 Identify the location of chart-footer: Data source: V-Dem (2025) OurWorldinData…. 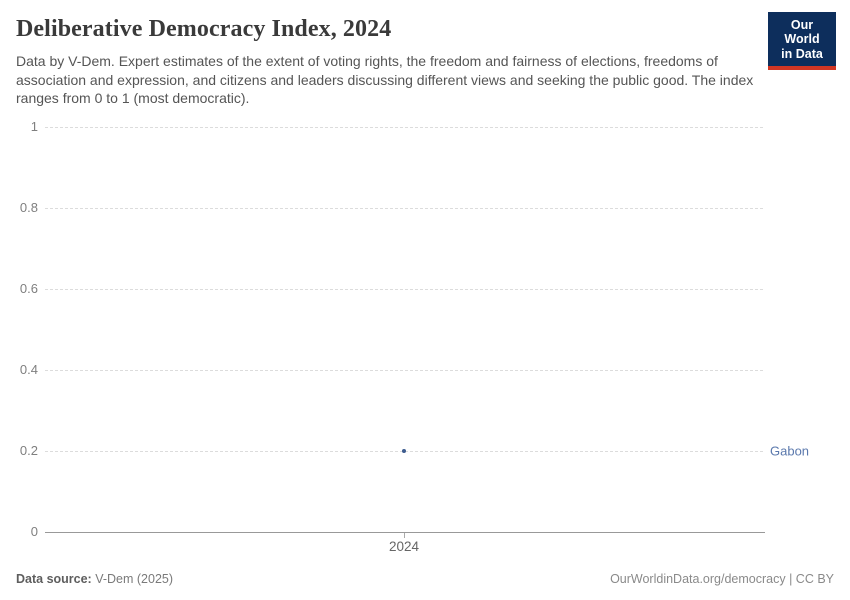
(425, 579).